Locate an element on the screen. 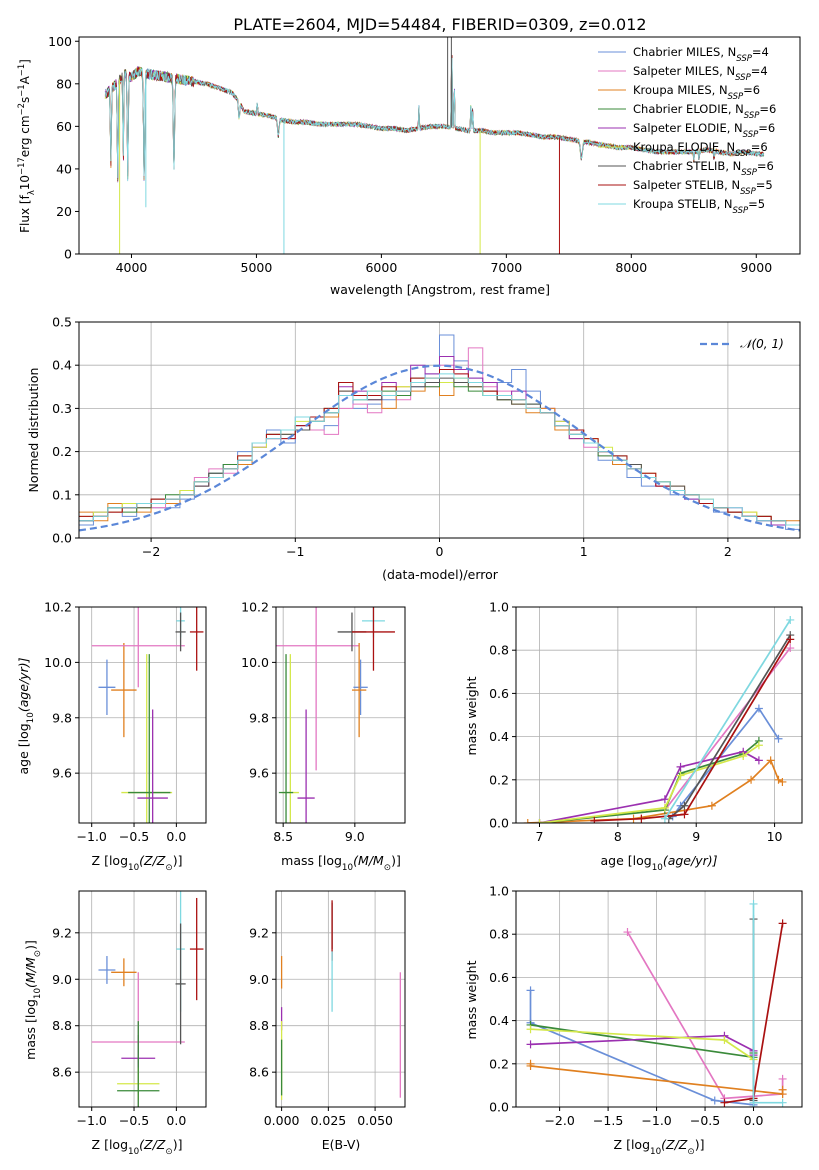 This screenshot has width=819, height=1170. y-tick-label: 9.8 is located at coordinates (62, 717).